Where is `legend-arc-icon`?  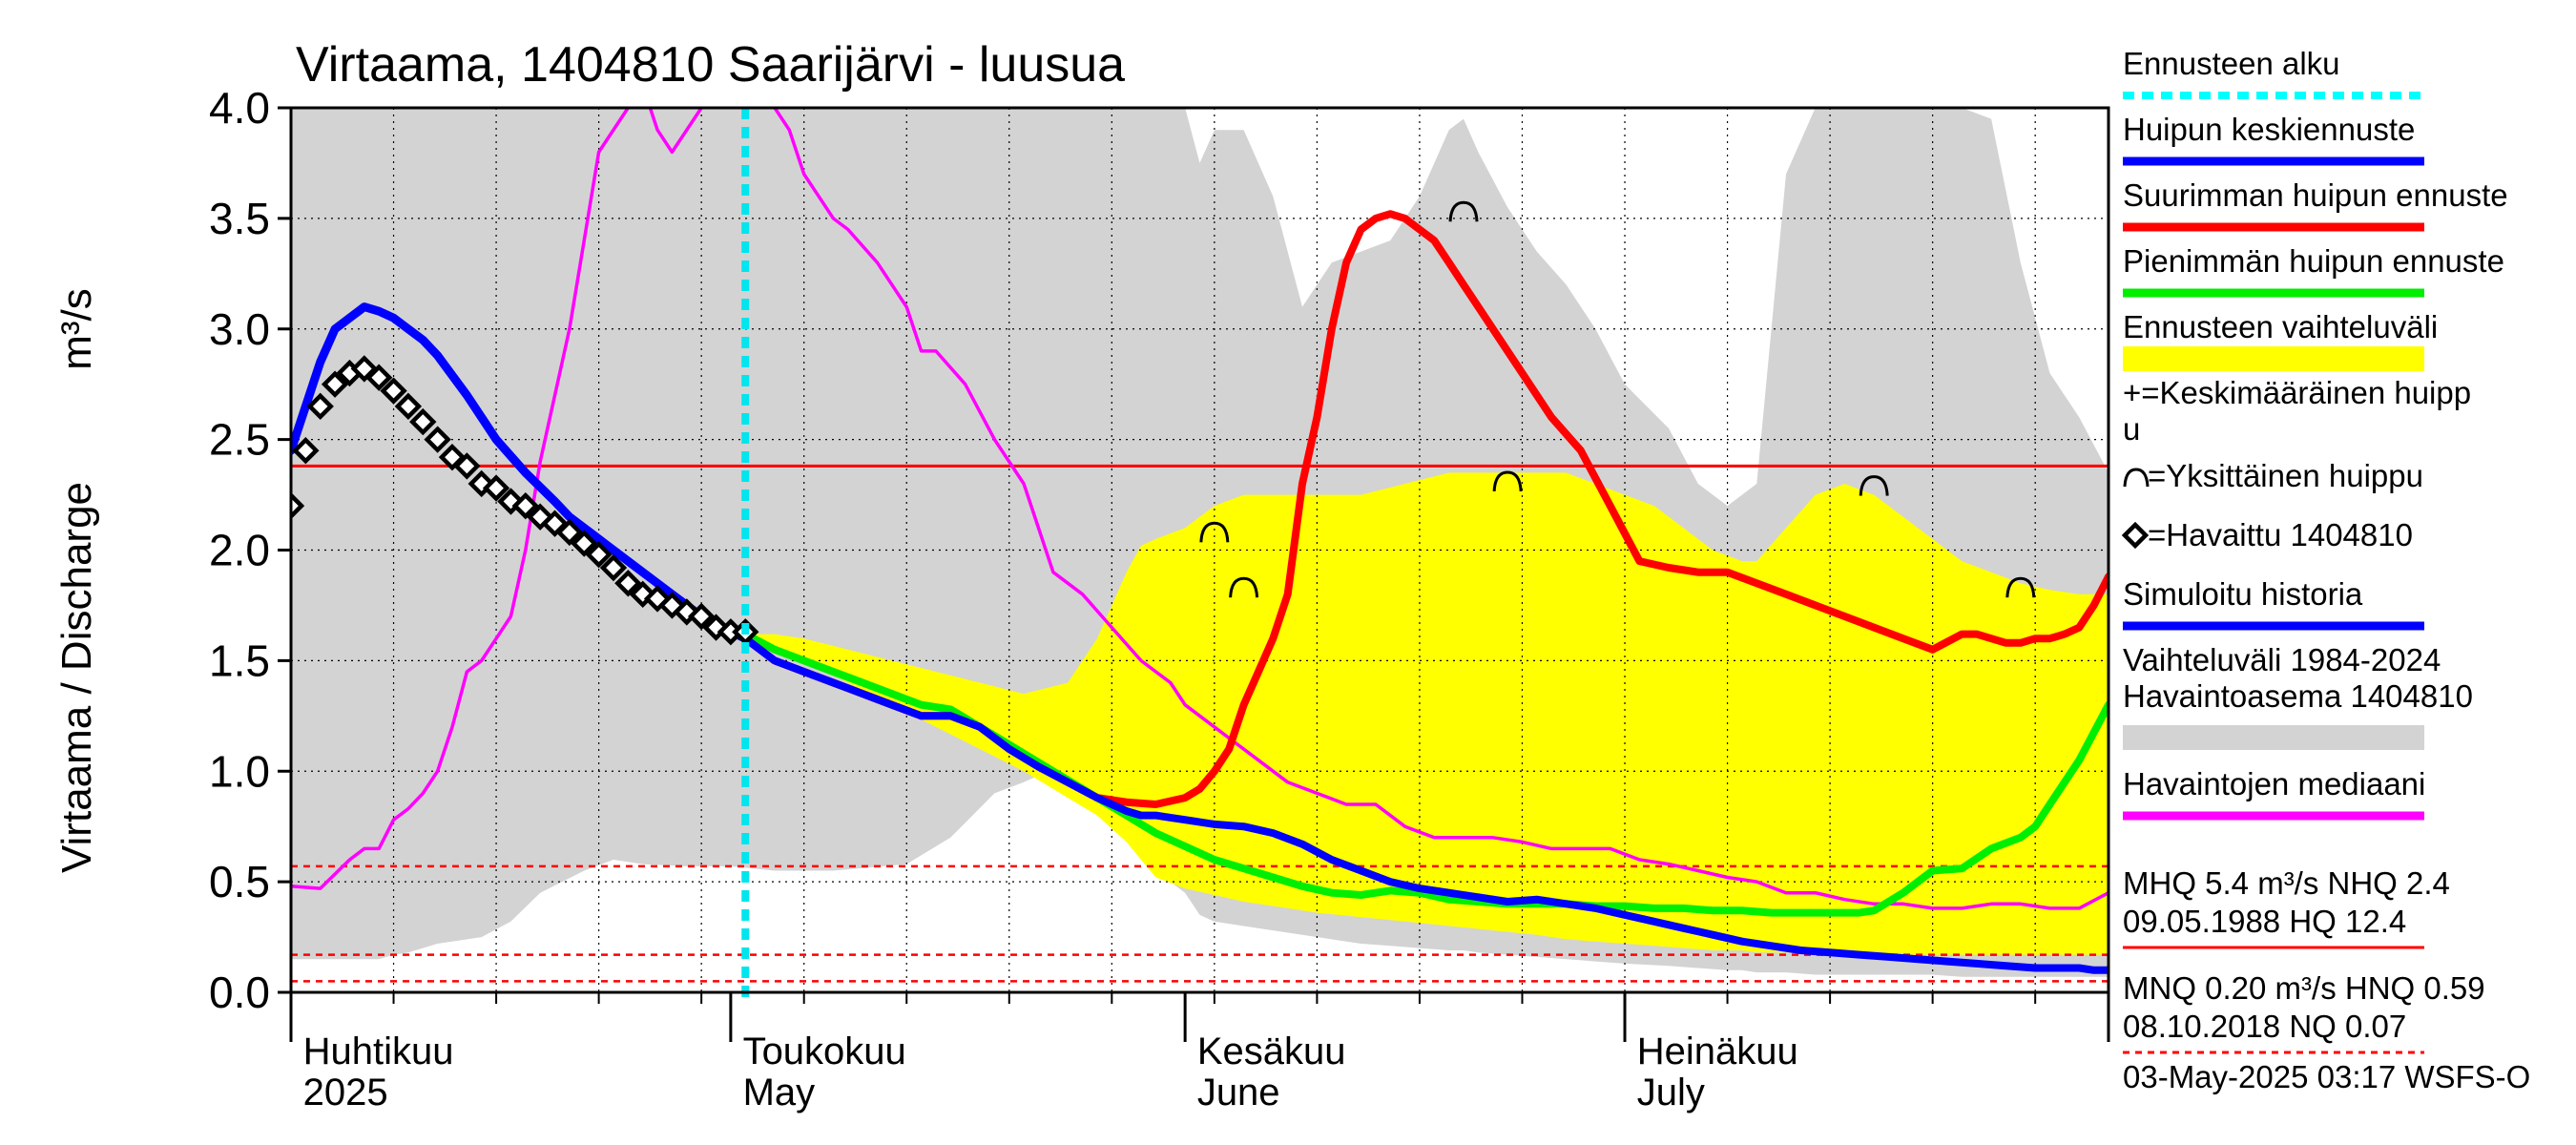 legend-arc-icon is located at coordinates (2136, 478).